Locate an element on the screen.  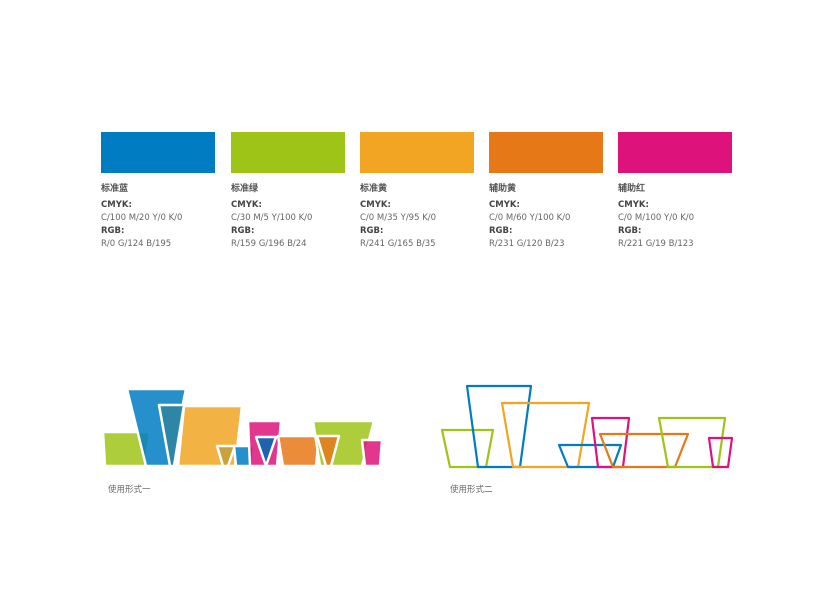
swatch-name: 辅助红 is located at coordinates (632, 189).